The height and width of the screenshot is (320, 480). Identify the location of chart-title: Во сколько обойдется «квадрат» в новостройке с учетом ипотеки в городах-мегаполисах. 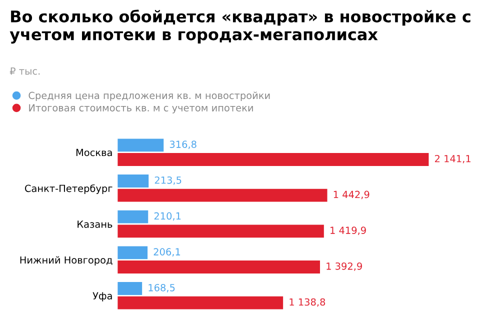
(240, 27).